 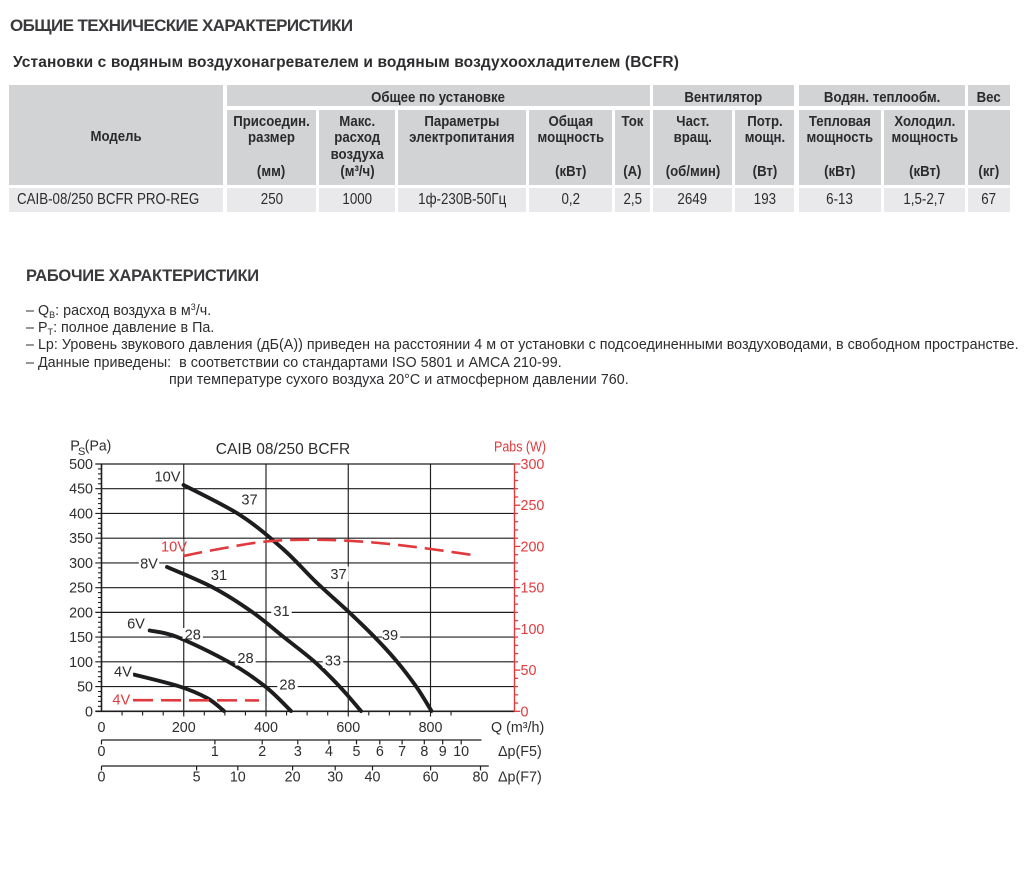 I want to click on svg-text: 7, so click(x=402, y=752).